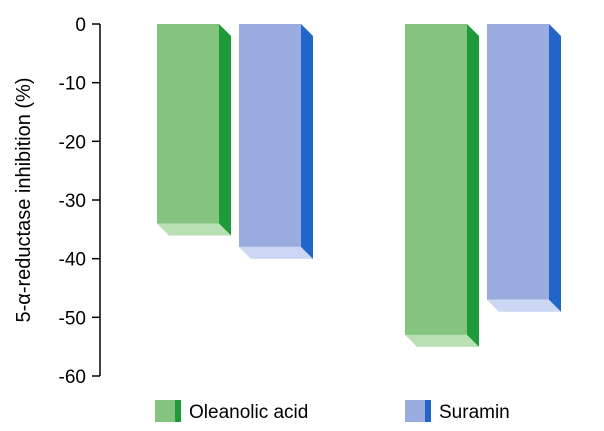  Describe the element at coordinates (72, 260) in the screenshot. I see `y-tick-label: -40` at that location.